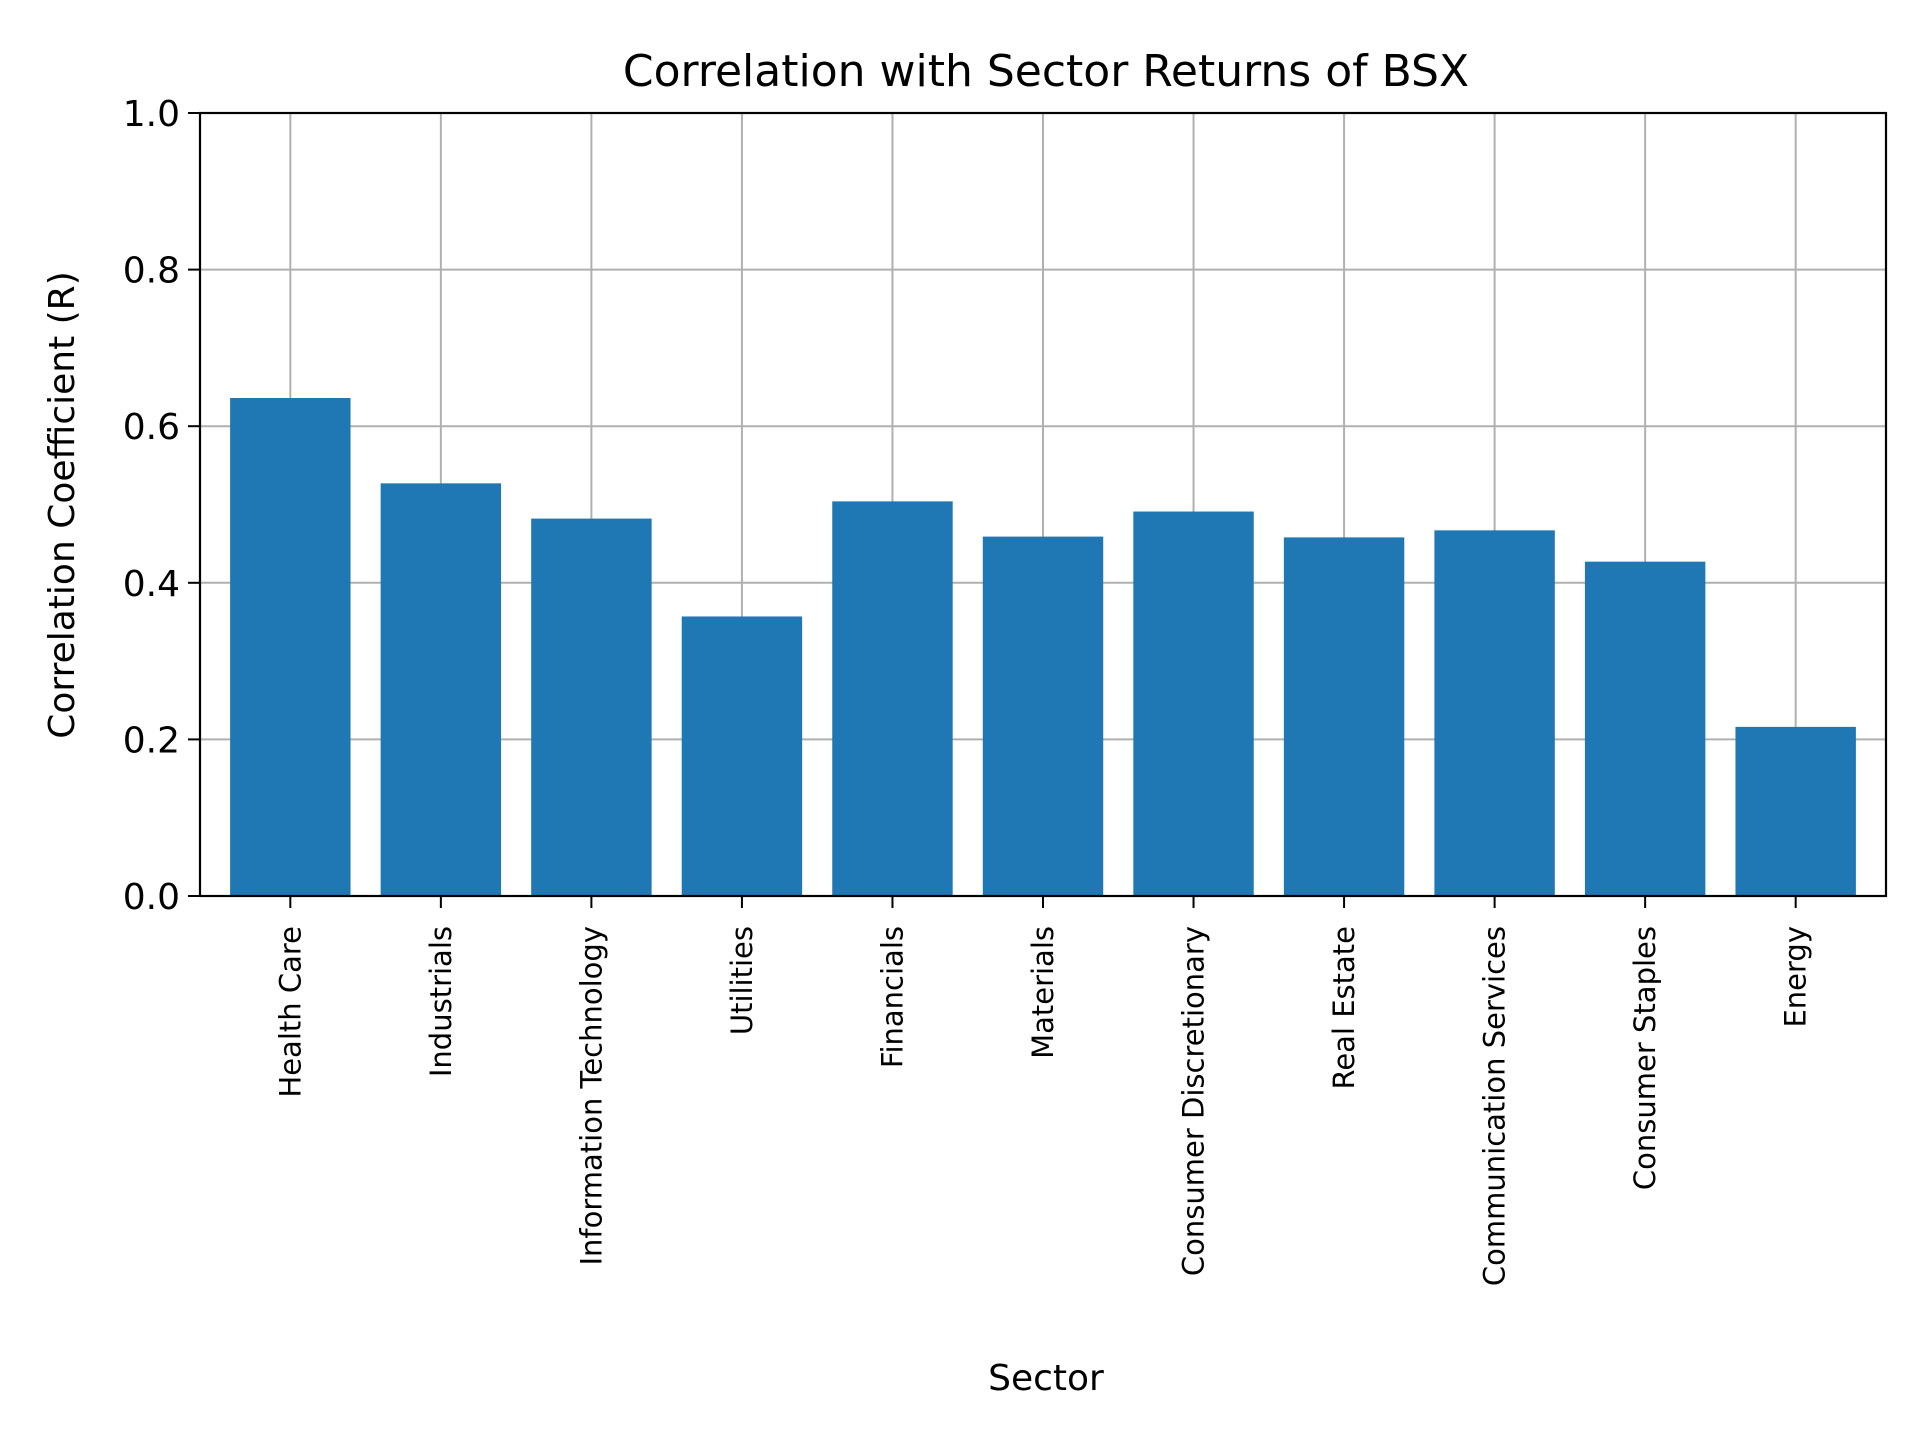 Image resolution: width=1920 pixels, height=1444 pixels. What do you see at coordinates (1043, 716) in the screenshot?
I see `bar-materials` at bounding box center [1043, 716].